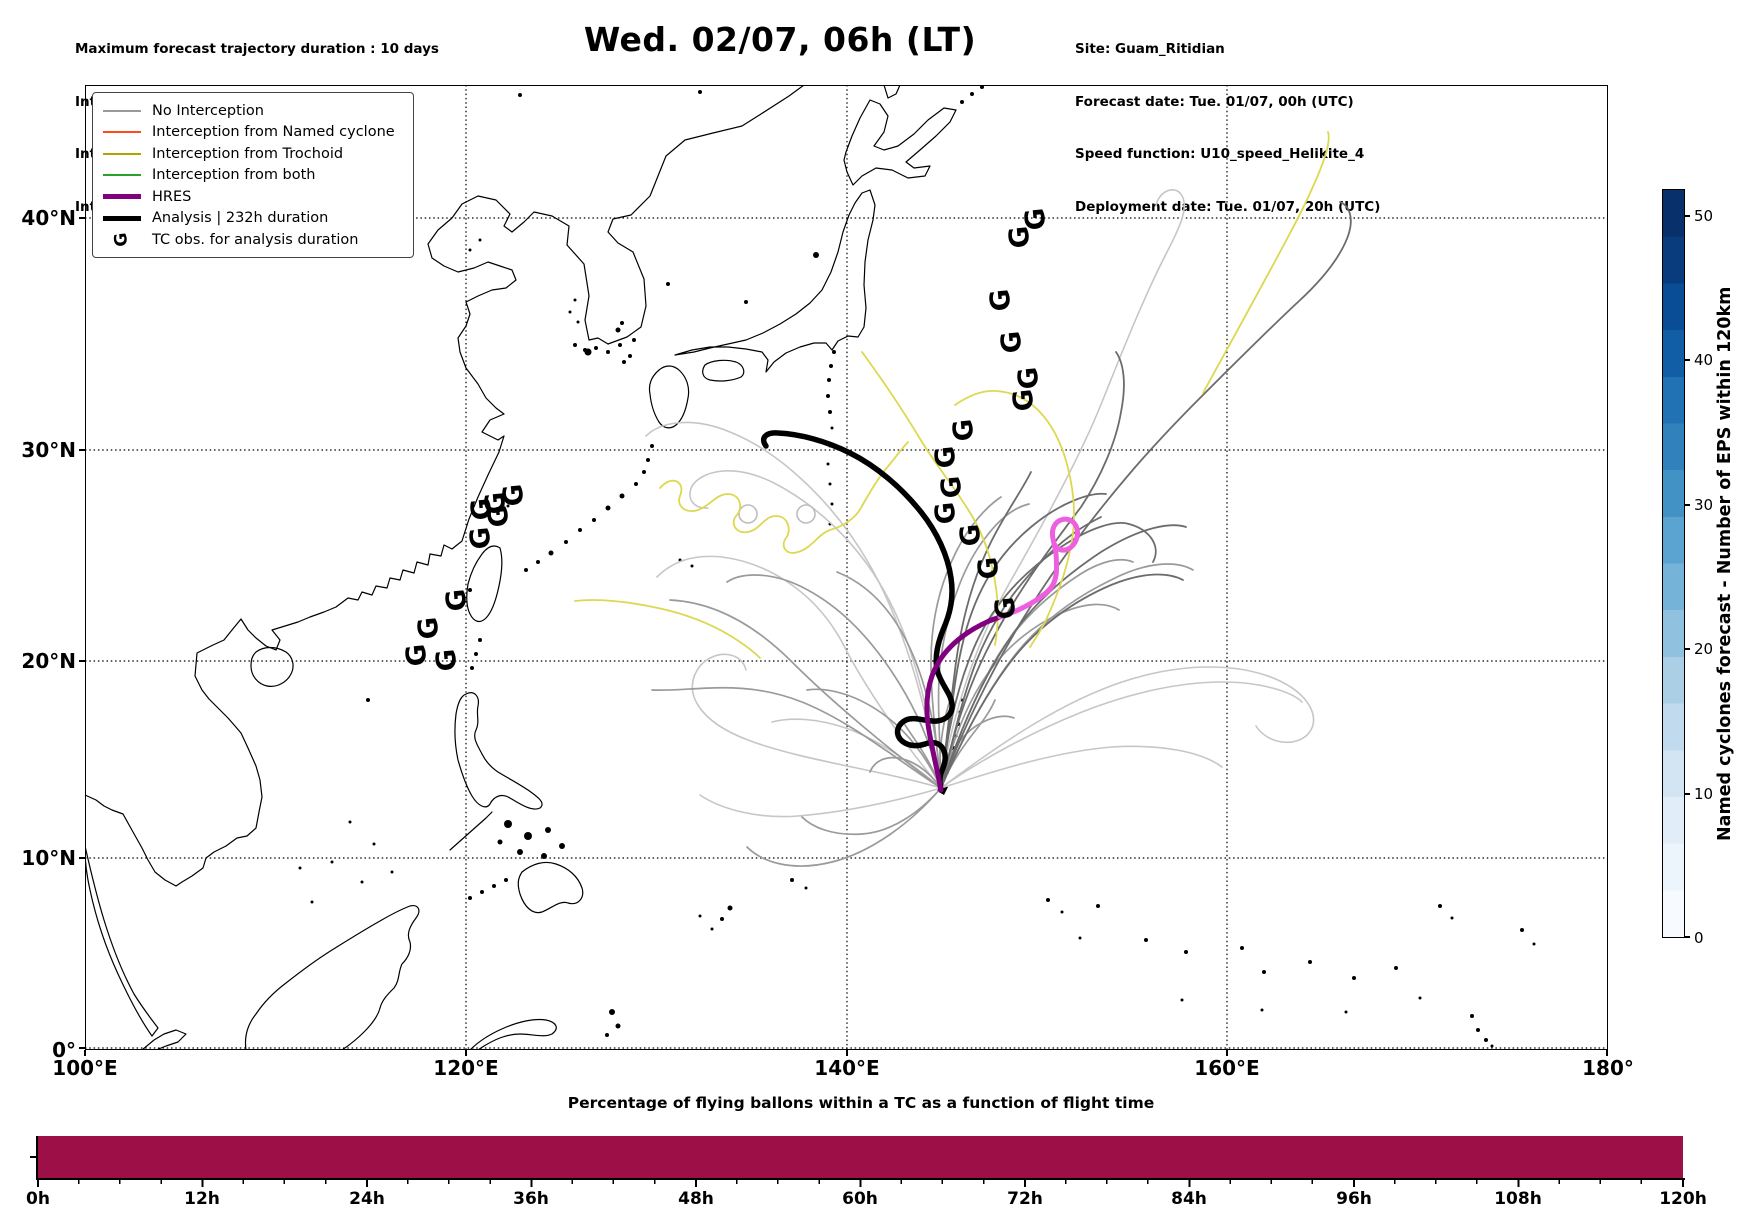  What do you see at coordinates (775, 281) in the screenshot?
I see `coast-honshu` at bounding box center [775, 281].